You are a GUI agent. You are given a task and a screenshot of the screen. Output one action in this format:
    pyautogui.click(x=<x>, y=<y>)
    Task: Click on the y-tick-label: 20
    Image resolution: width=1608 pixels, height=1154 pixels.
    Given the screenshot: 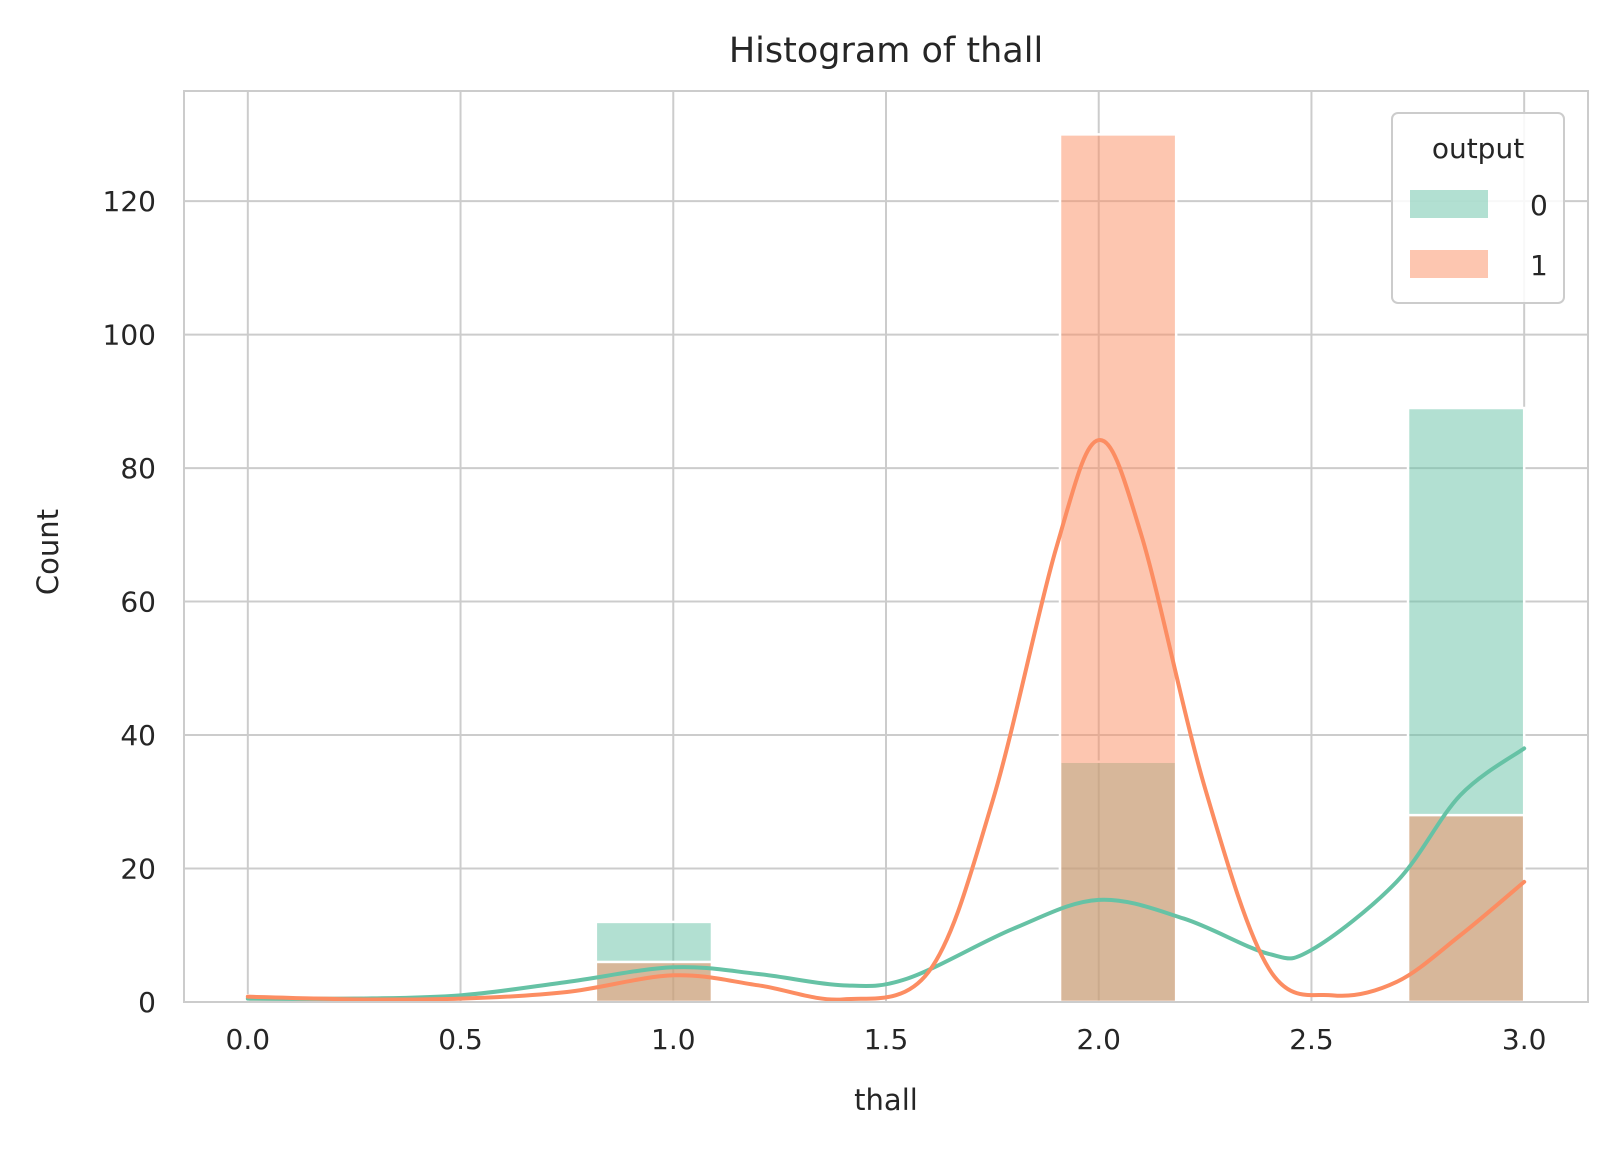 What is the action you would take?
    pyautogui.click(x=138, y=869)
    